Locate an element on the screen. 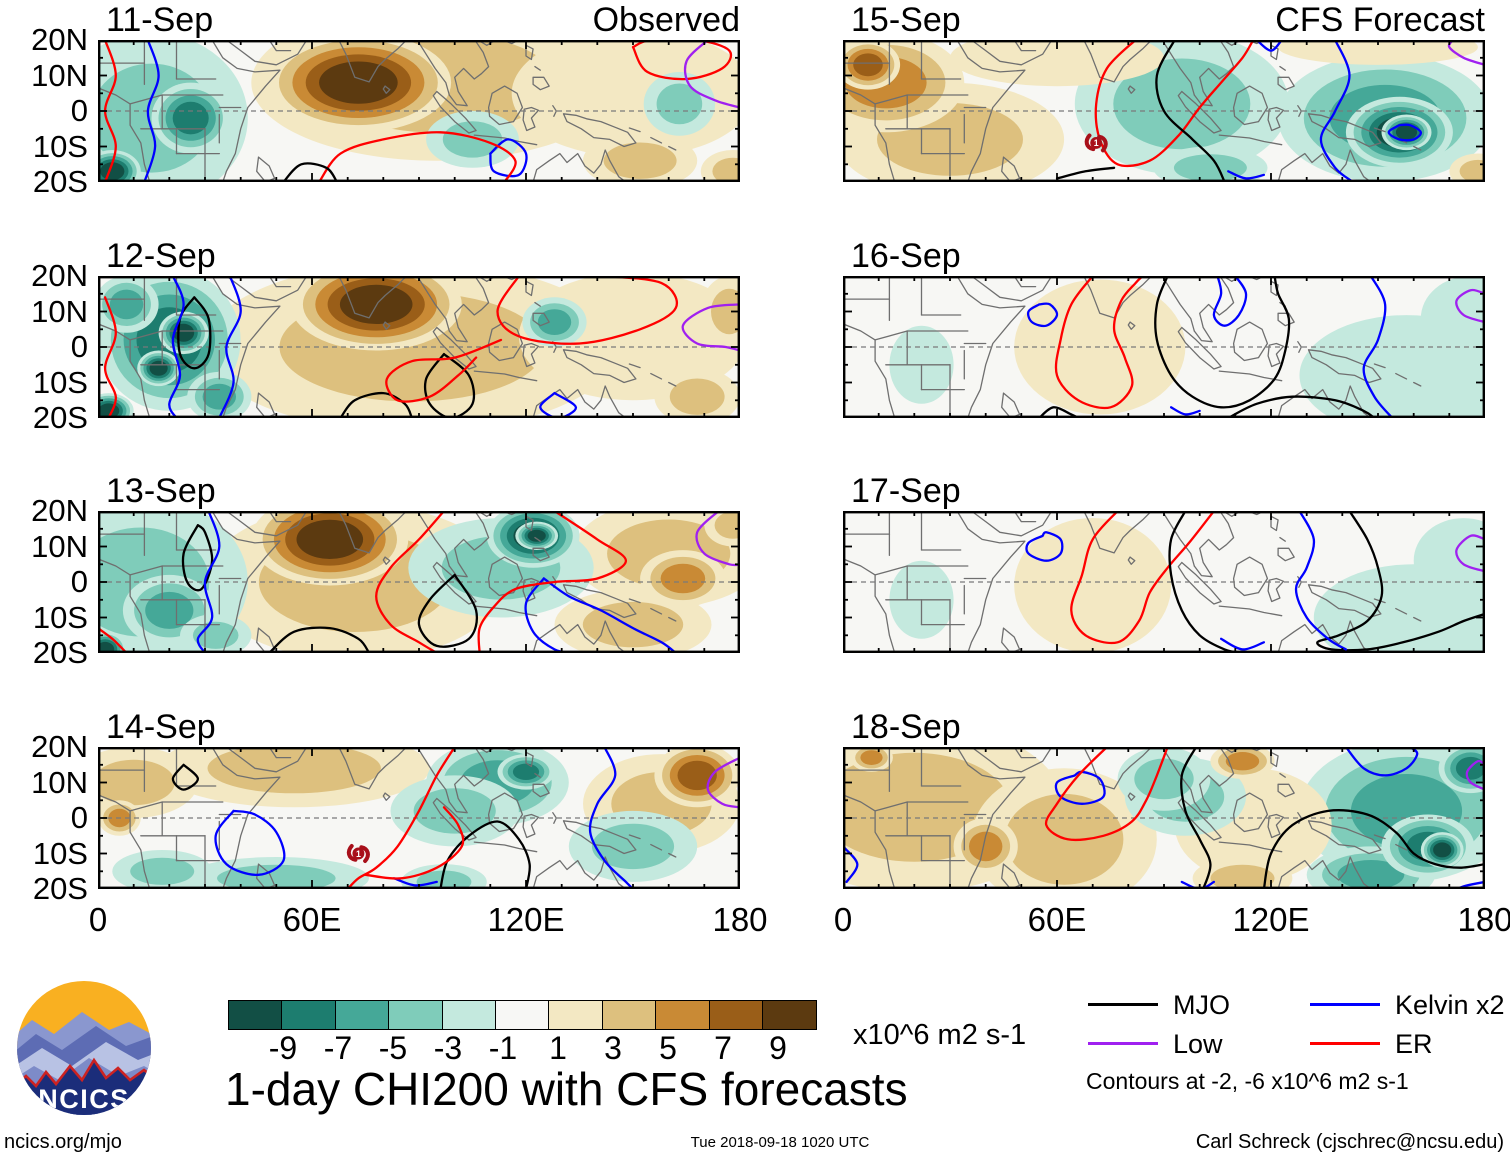 The image size is (1510, 1159). legend-label-low: Low is located at coordinates (1198, 1044).